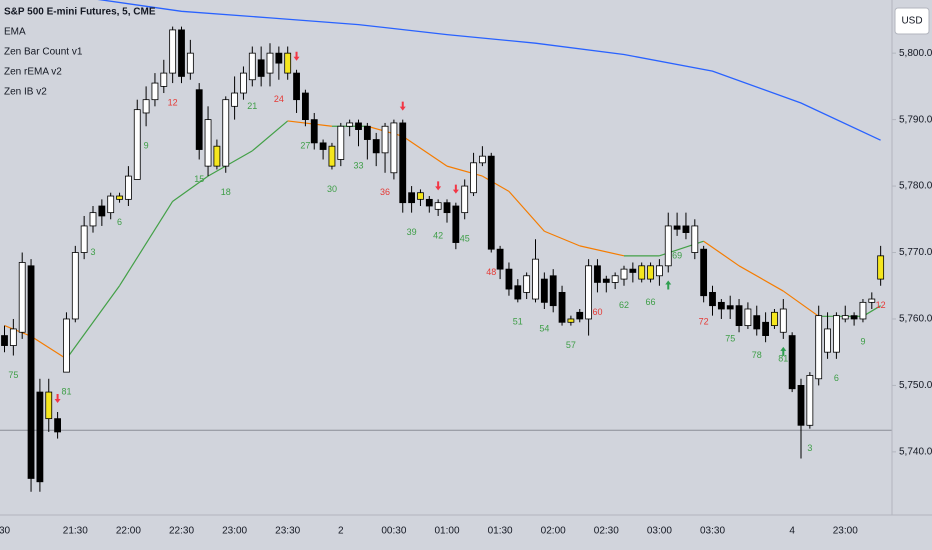 Image resolution: width=932 pixels, height=550 pixels. Describe the element at coordinates (226, 192) in the screenshot. I see `bar-count-label: 18` at that location.